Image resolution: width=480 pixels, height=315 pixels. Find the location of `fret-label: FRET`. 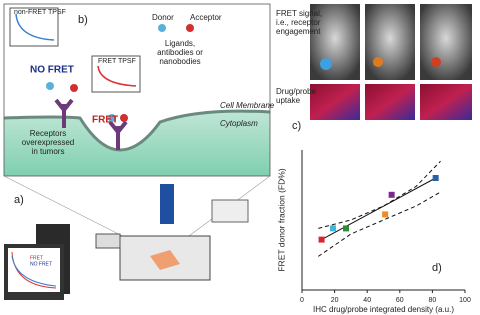

fret-label: FRET is located at coordinates (105, 120).